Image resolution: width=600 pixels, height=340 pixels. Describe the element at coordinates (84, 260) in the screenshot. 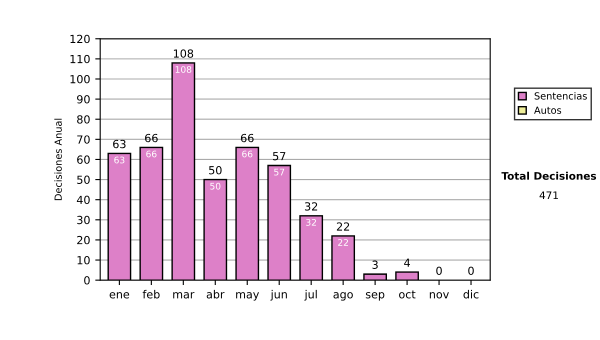

I see `y-tick-label: 10` at that location.